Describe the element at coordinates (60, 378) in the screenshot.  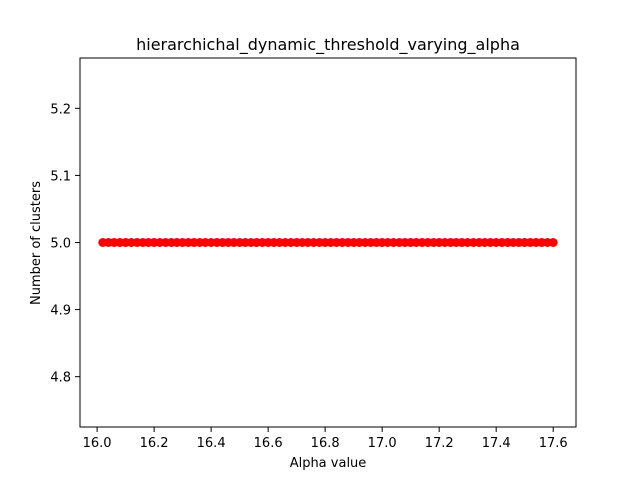
I see `y-tick-label: 4.8` at that location.